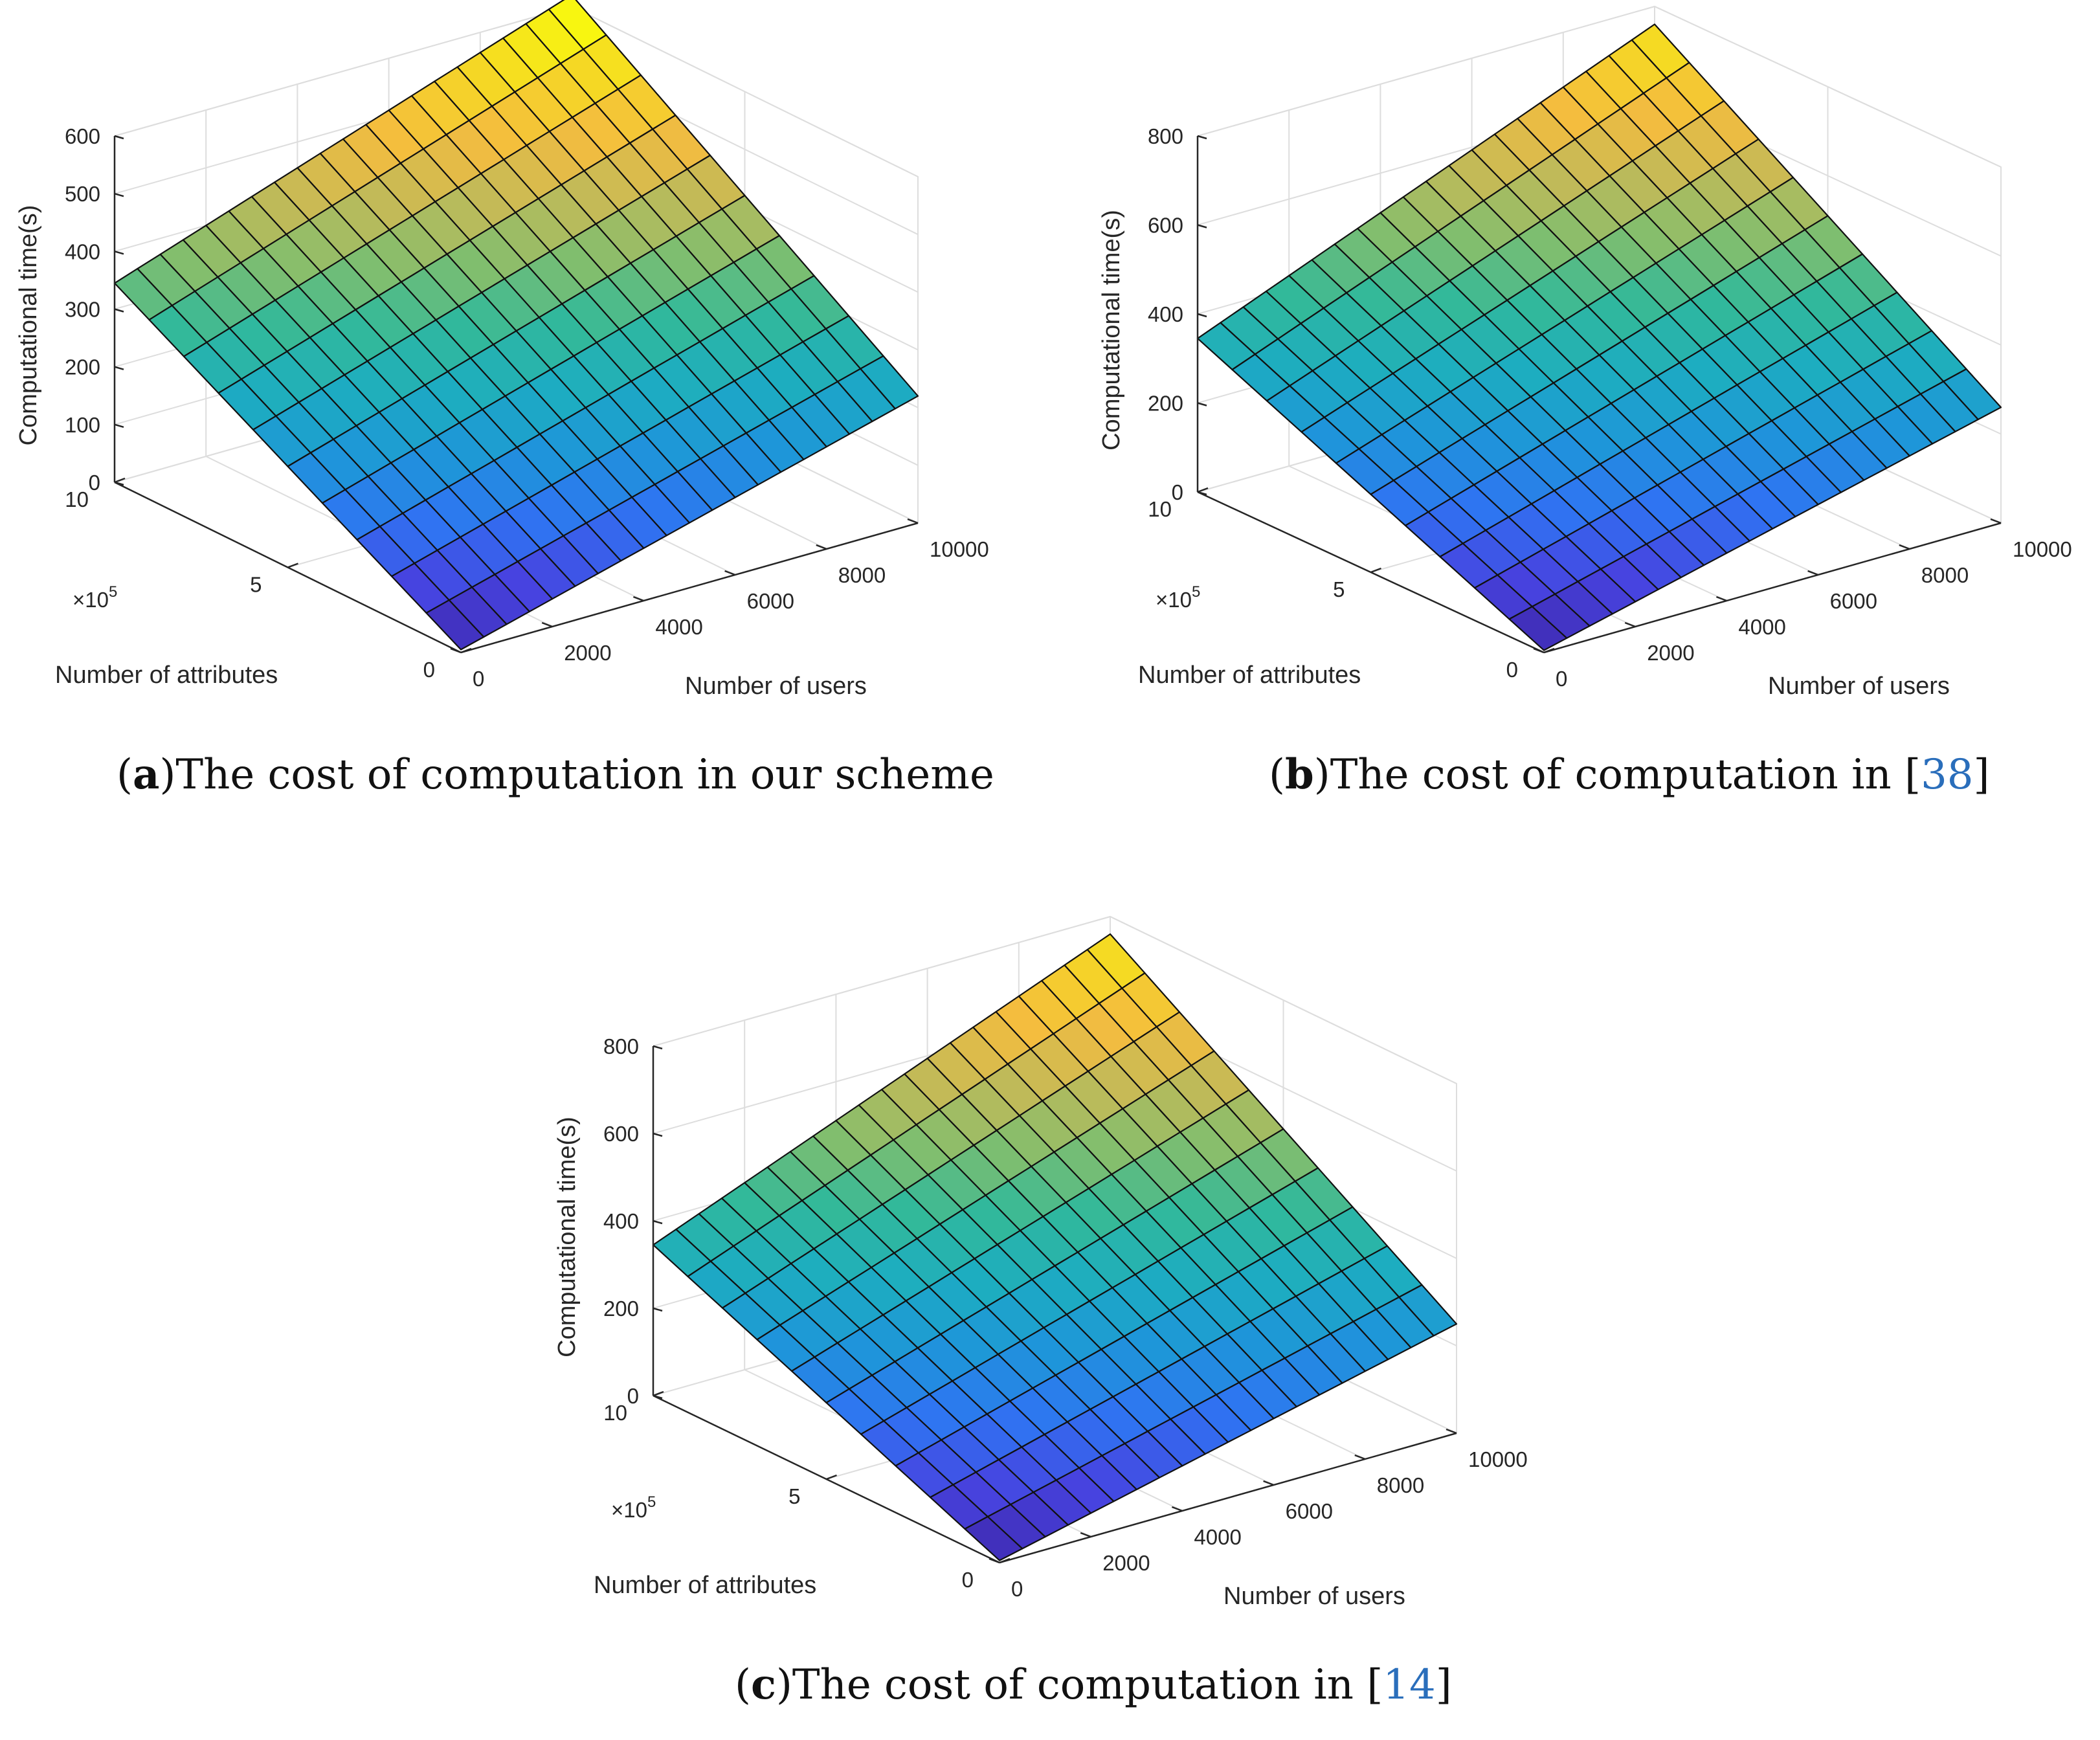  What do you see at coordinates (82, 310) in the screenshot?
I see `z-tick-label: 300` at bounding box center [82, 310].